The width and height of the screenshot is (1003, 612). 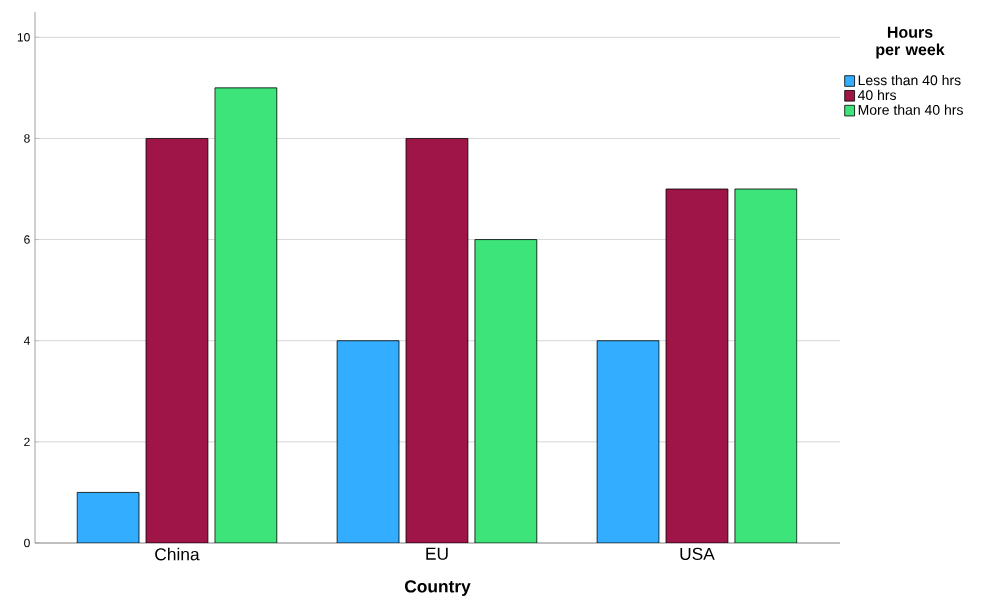 I want to click on x-tick-label: EU, so click(x=437, y=553).